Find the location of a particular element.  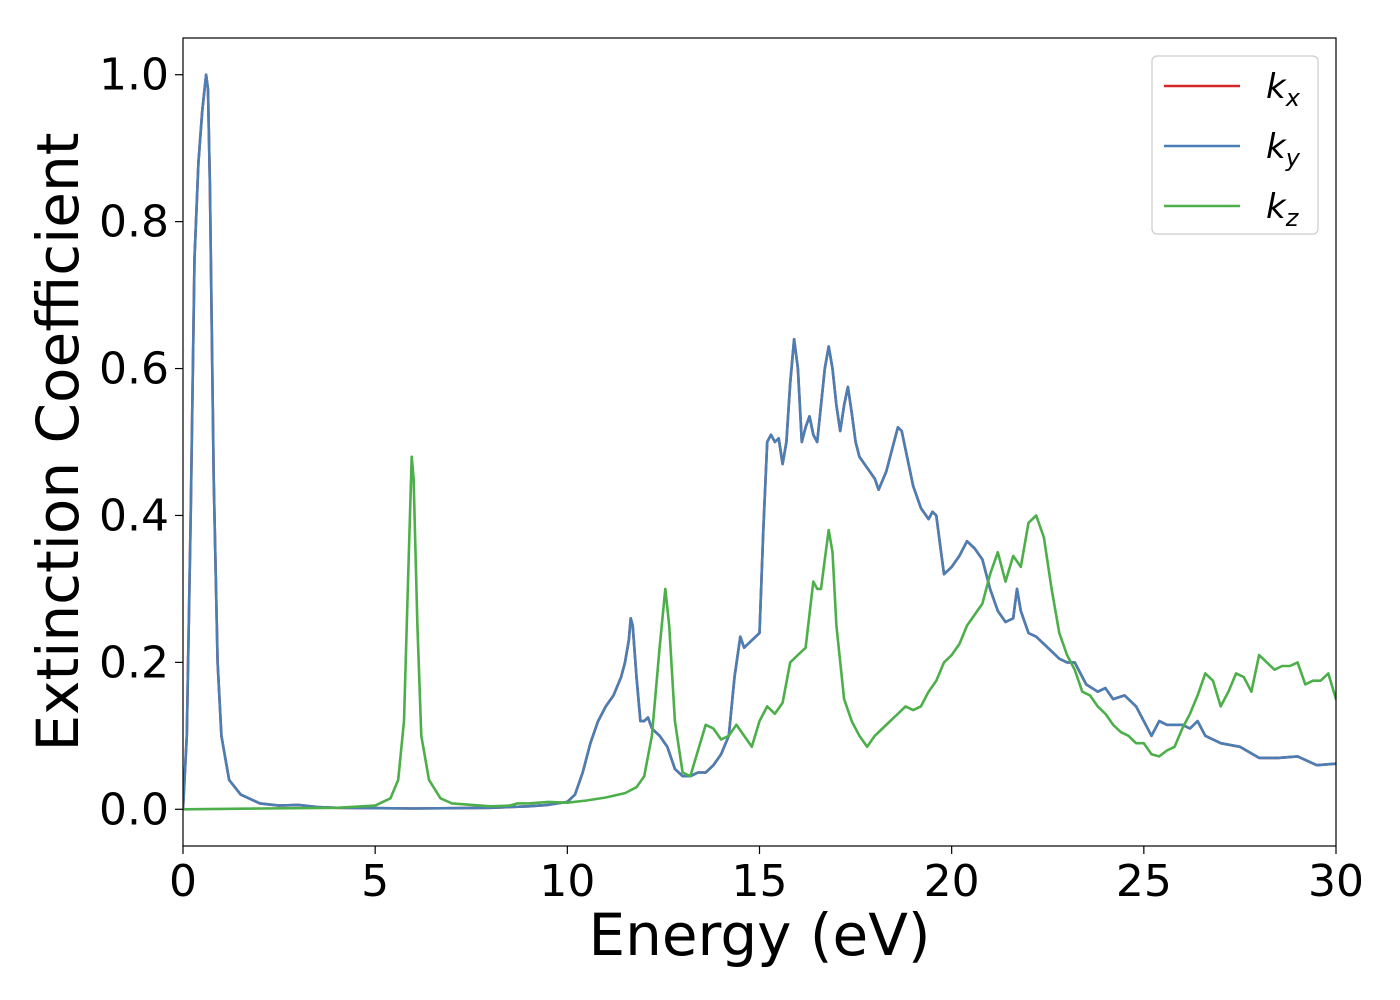

legend: kx ky kz is located at coordinates (1235, 145).